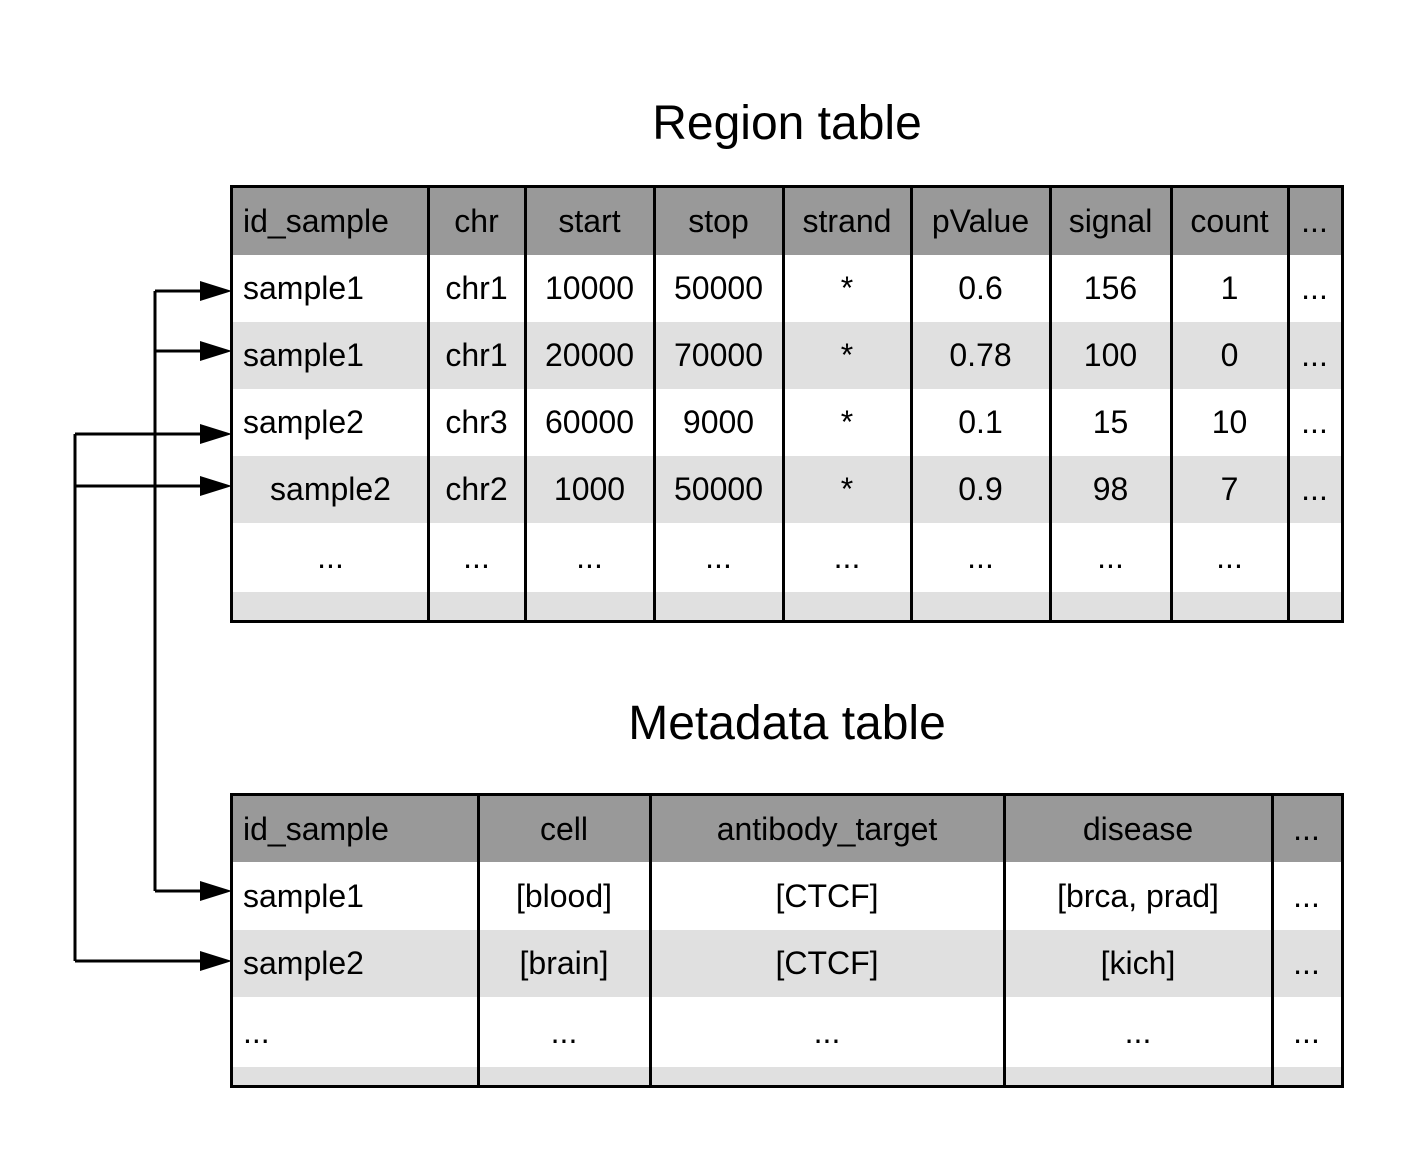 Image resolution: width=1418 pixels, height=1163 pixels. I want to click on table-cell: [brca, prad], so click(1138, 895).